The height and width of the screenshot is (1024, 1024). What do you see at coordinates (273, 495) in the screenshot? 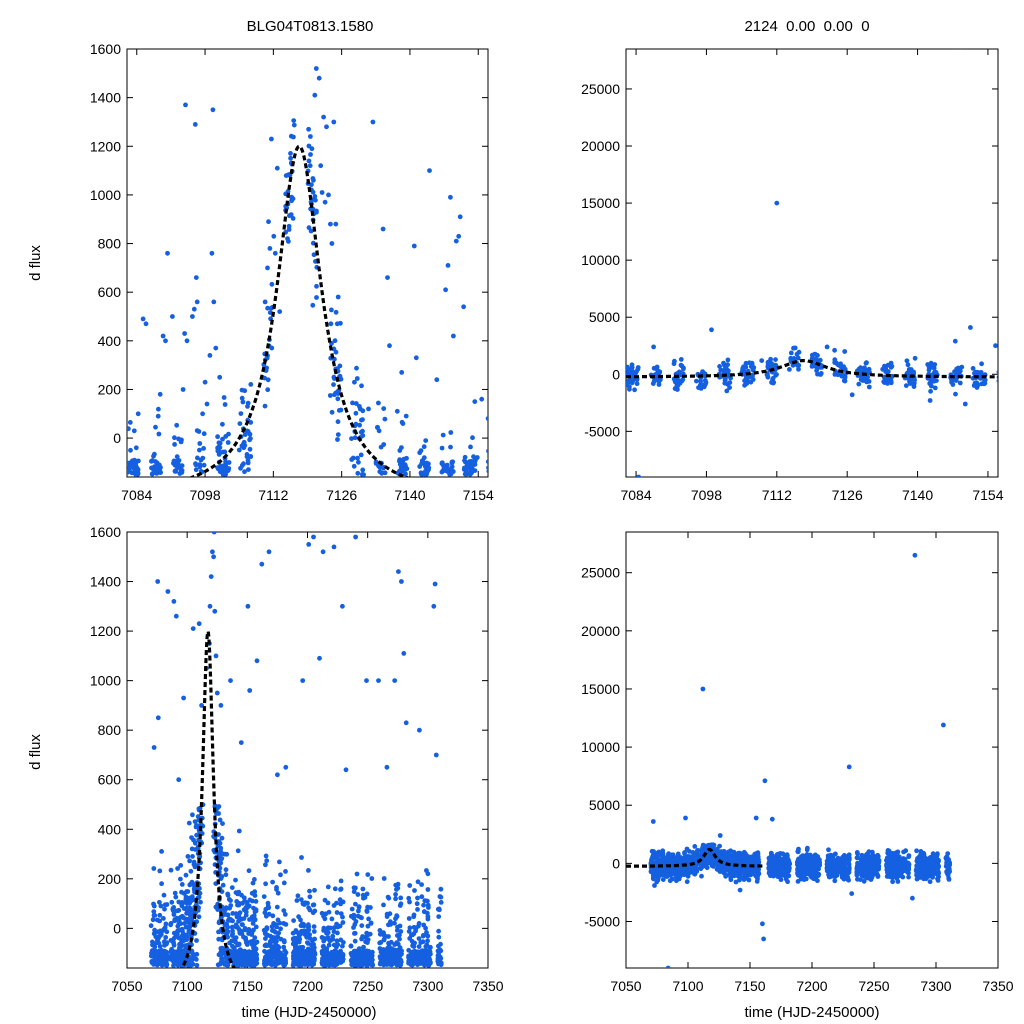
I see `x-tick-label: 7112` at bounding box center [273, 495].